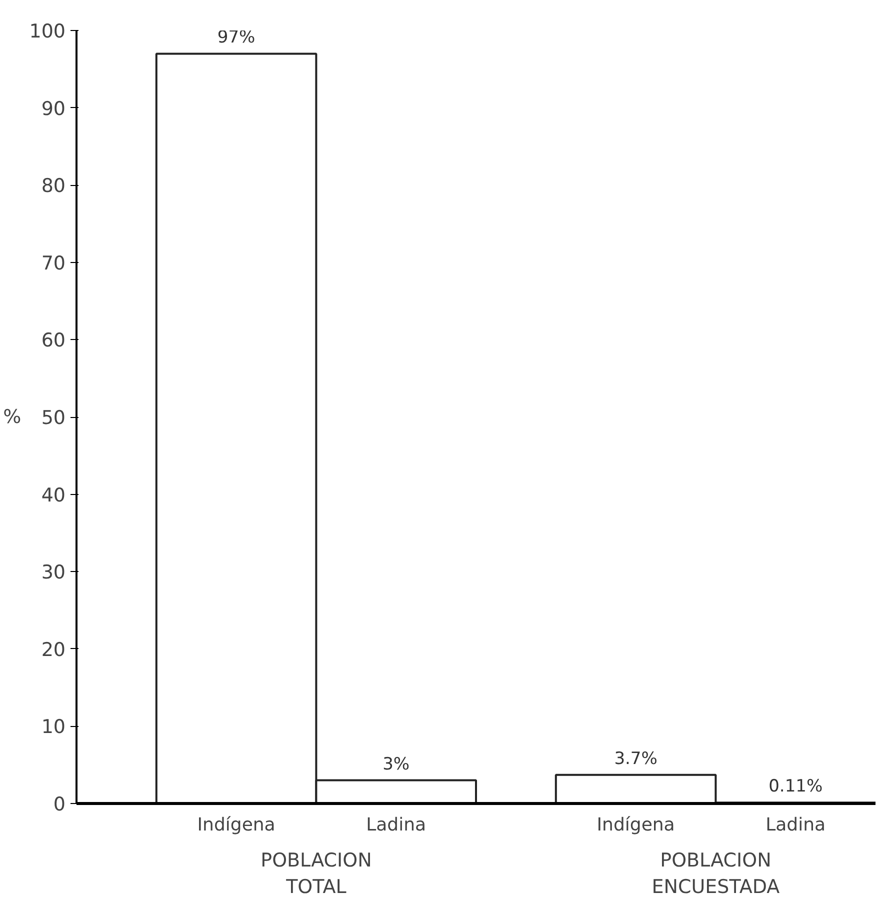 The height and width of the screenshot is (908, 895). Describe the element at coordinates (53, 109) in the screenshot. I see `y-tick-label: 90` at that location.